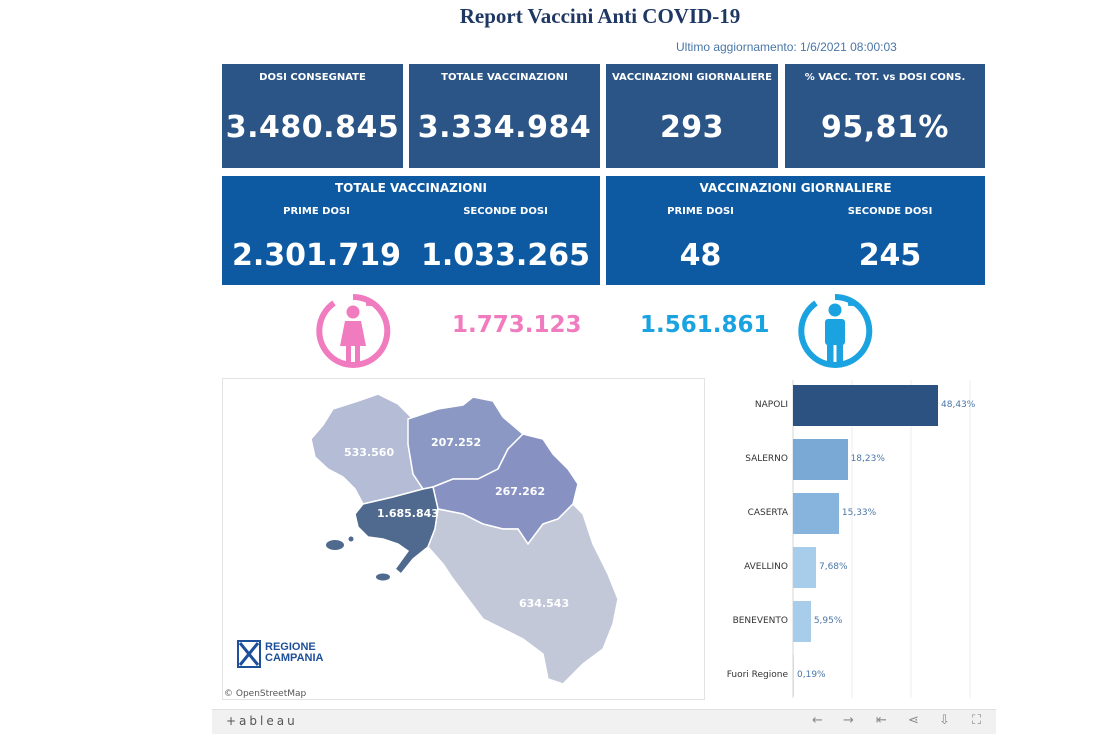 This screenshot has width=1111, height=751. What do you see at coordinates (312, 77) in the screenshot?
I see `kpi-label: DOSI CONSEGNATE` at bounding box center [312, 77].